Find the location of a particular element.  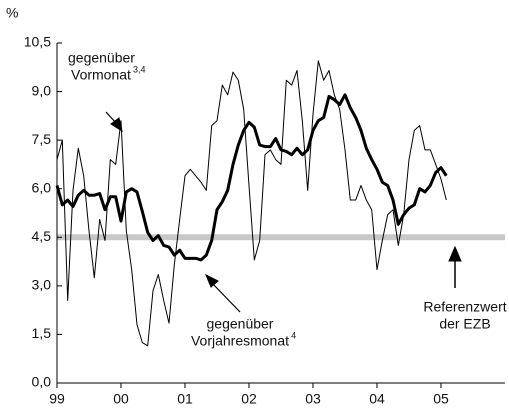

x-tick-label: 00 is located at coordinates (121, 399).